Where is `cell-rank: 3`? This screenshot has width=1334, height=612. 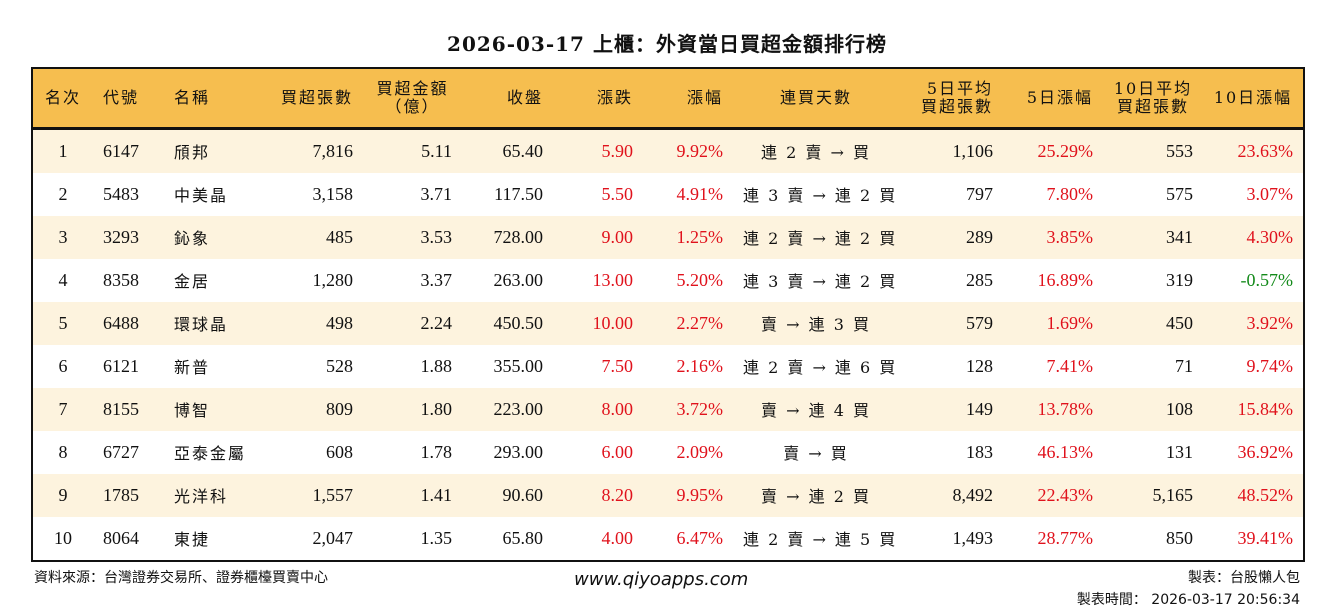 cell-rank: 3 is located at coordinates (63, 236).